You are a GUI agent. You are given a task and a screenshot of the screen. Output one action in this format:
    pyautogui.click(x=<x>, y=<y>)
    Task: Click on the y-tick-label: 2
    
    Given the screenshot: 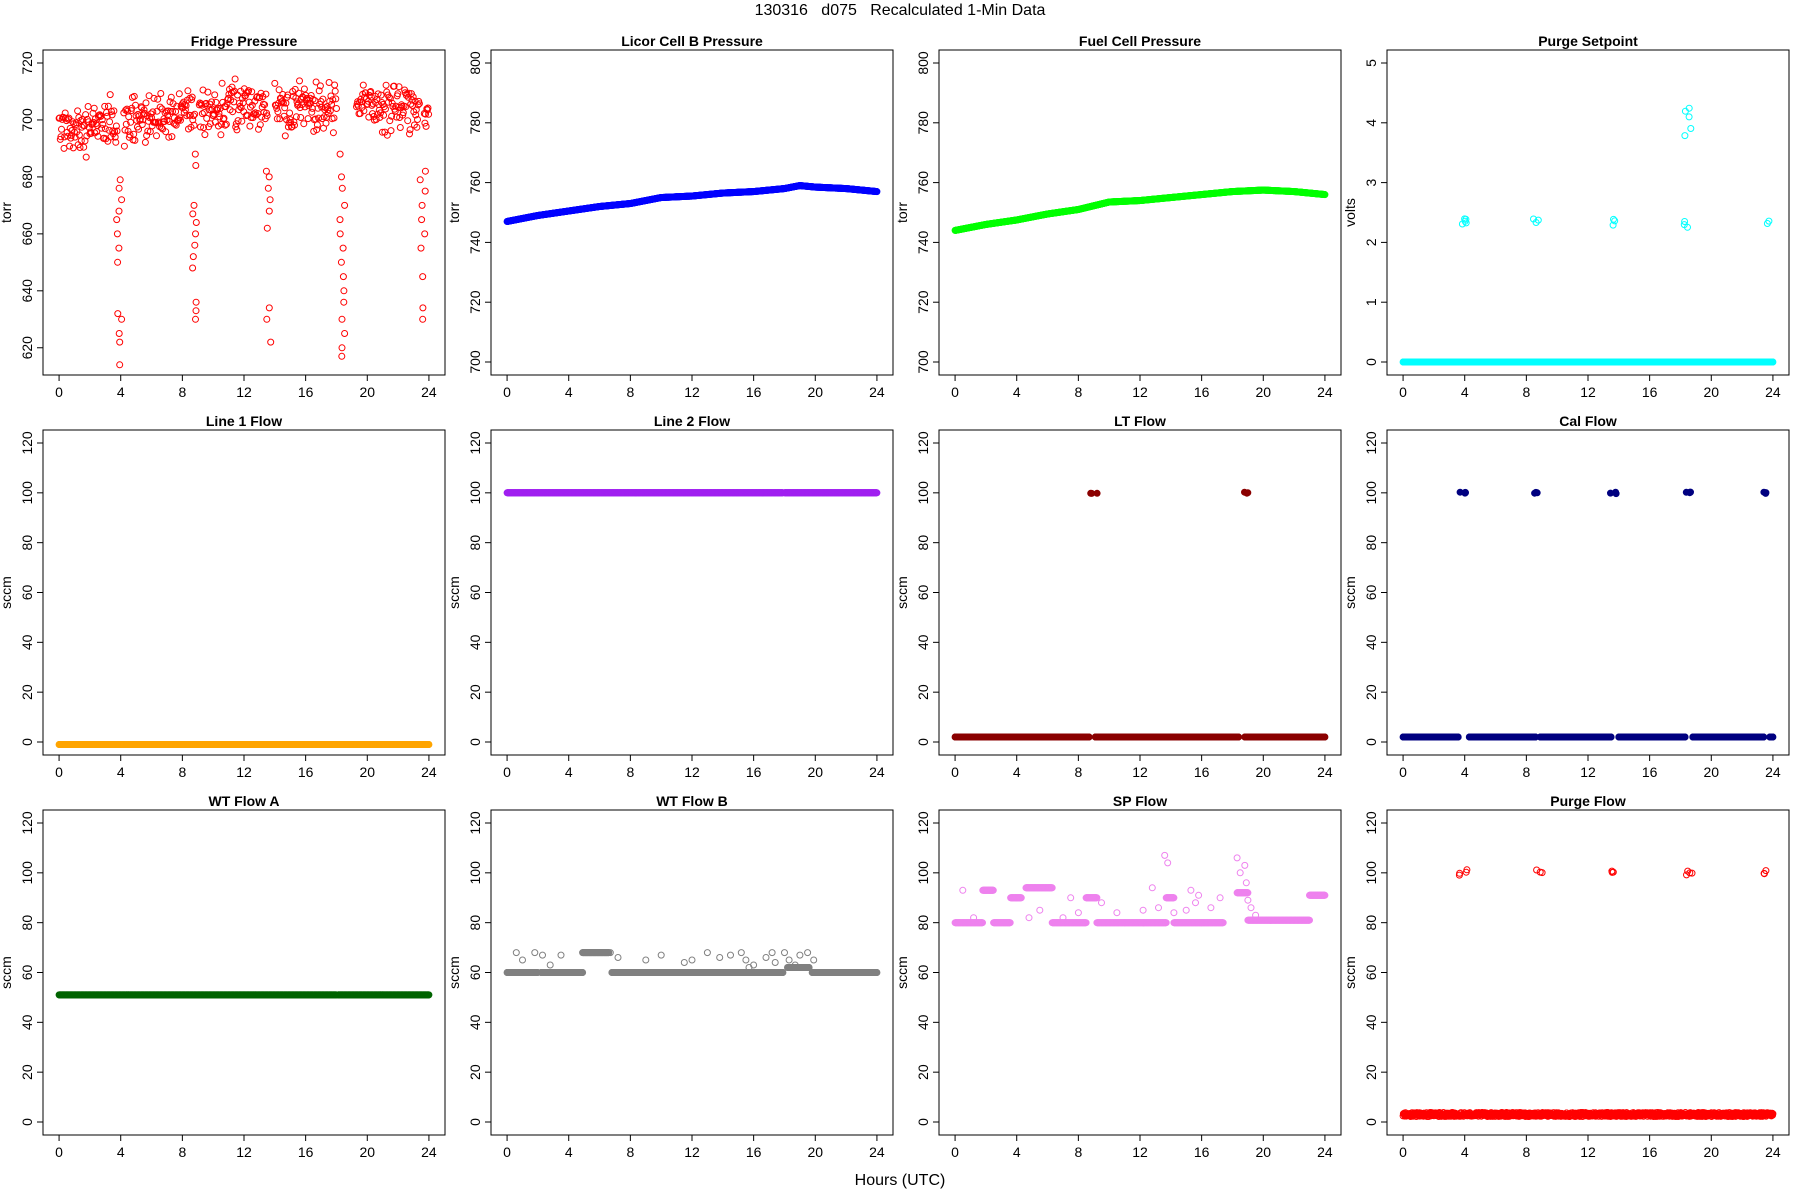 What is the action you would take?
    pyautogui.click(x=1371, y=242)
    